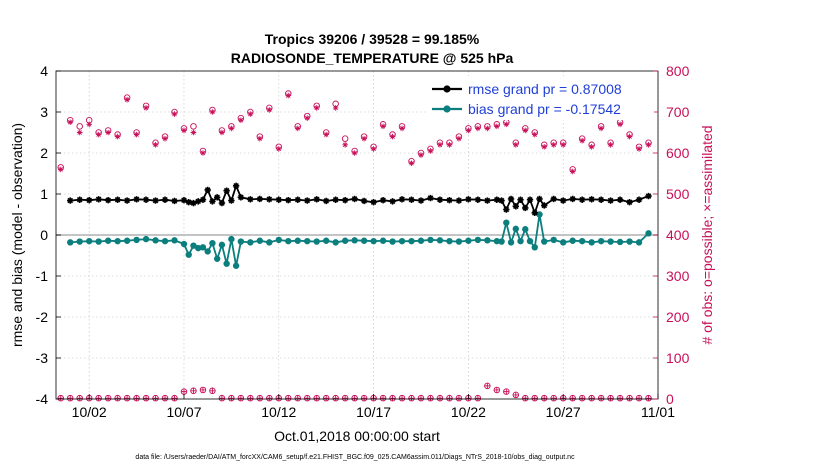  Describe the element at coordinates (345, 138) in the screenshot. I see `obs-possible-marker` at that location.